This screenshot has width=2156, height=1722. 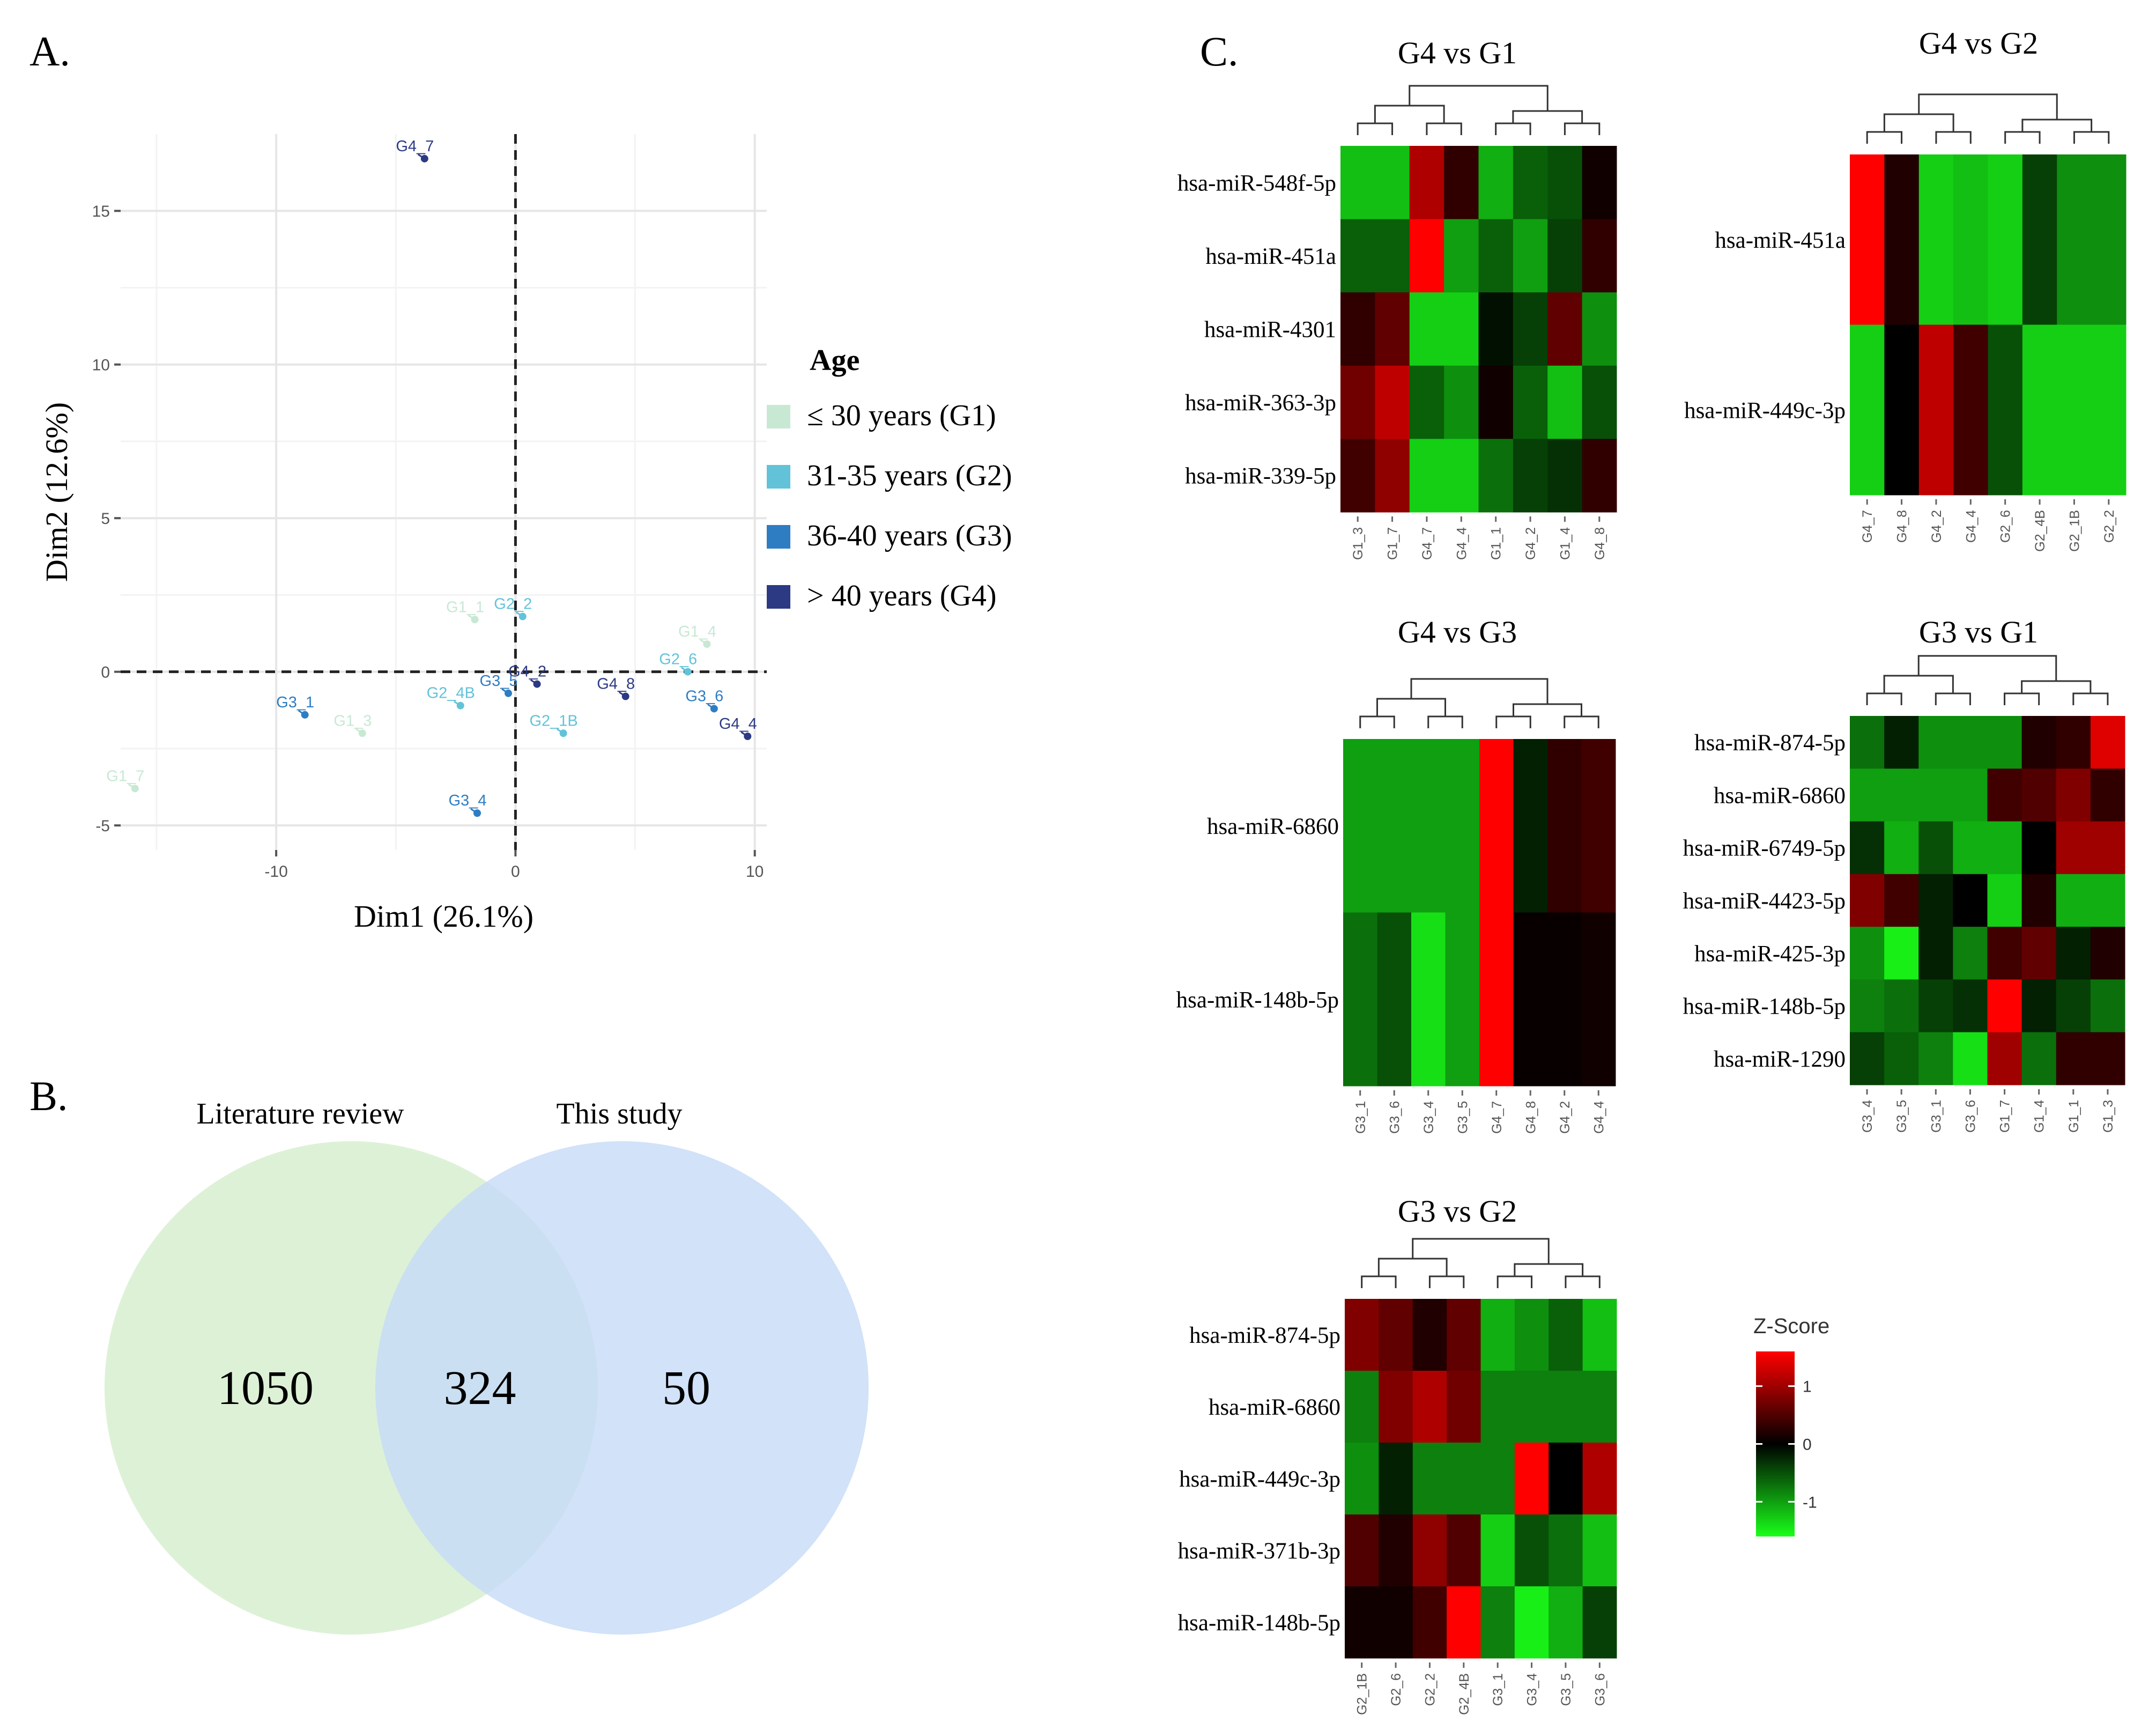 I want to click on venn-set-label: This study, so click(x=620, y=1113).